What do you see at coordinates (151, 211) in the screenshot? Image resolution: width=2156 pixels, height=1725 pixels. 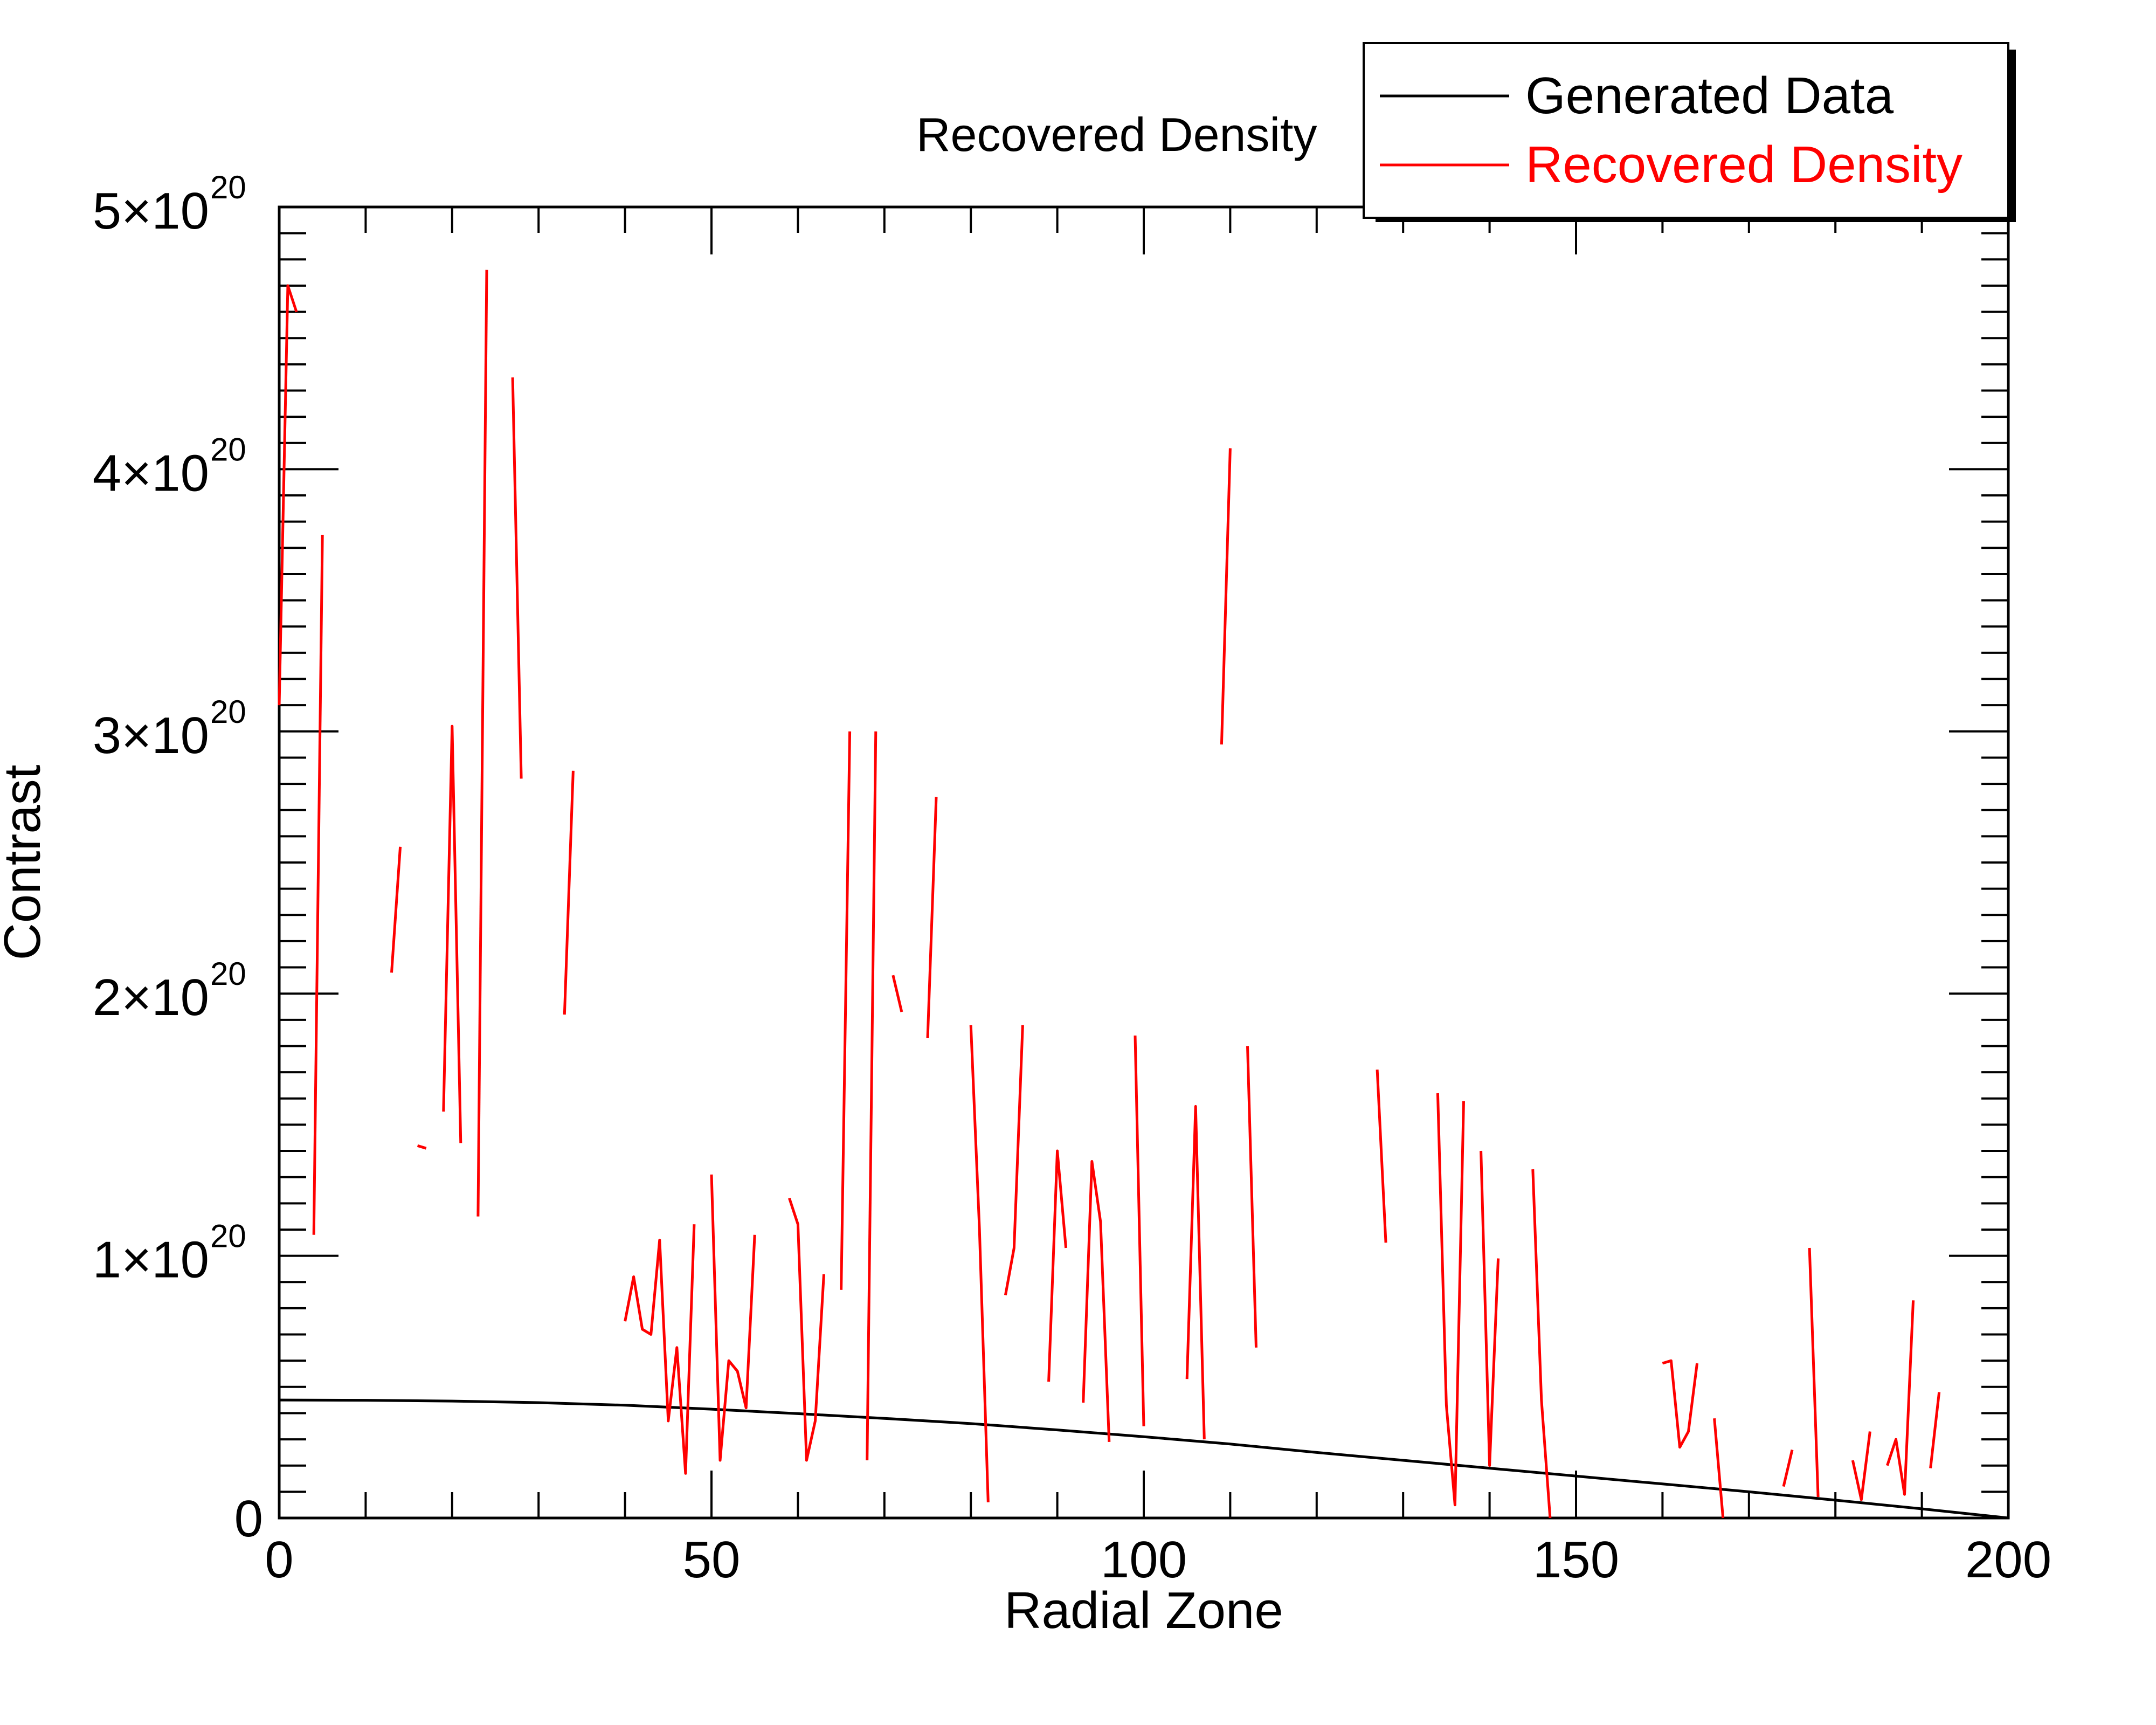 I see `y-tick-label: 5×10` at bounding box center [151, 211].